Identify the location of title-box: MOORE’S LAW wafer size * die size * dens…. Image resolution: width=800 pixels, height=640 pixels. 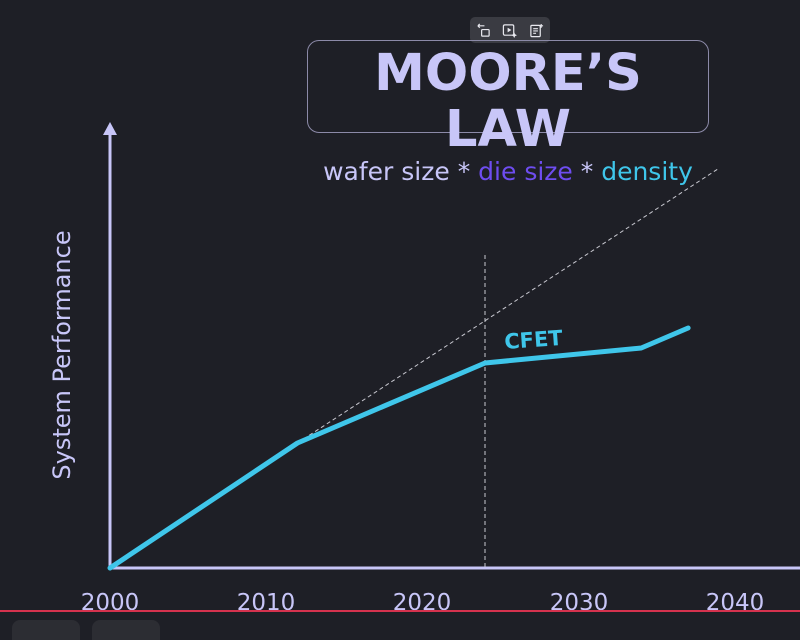
(508, 113).